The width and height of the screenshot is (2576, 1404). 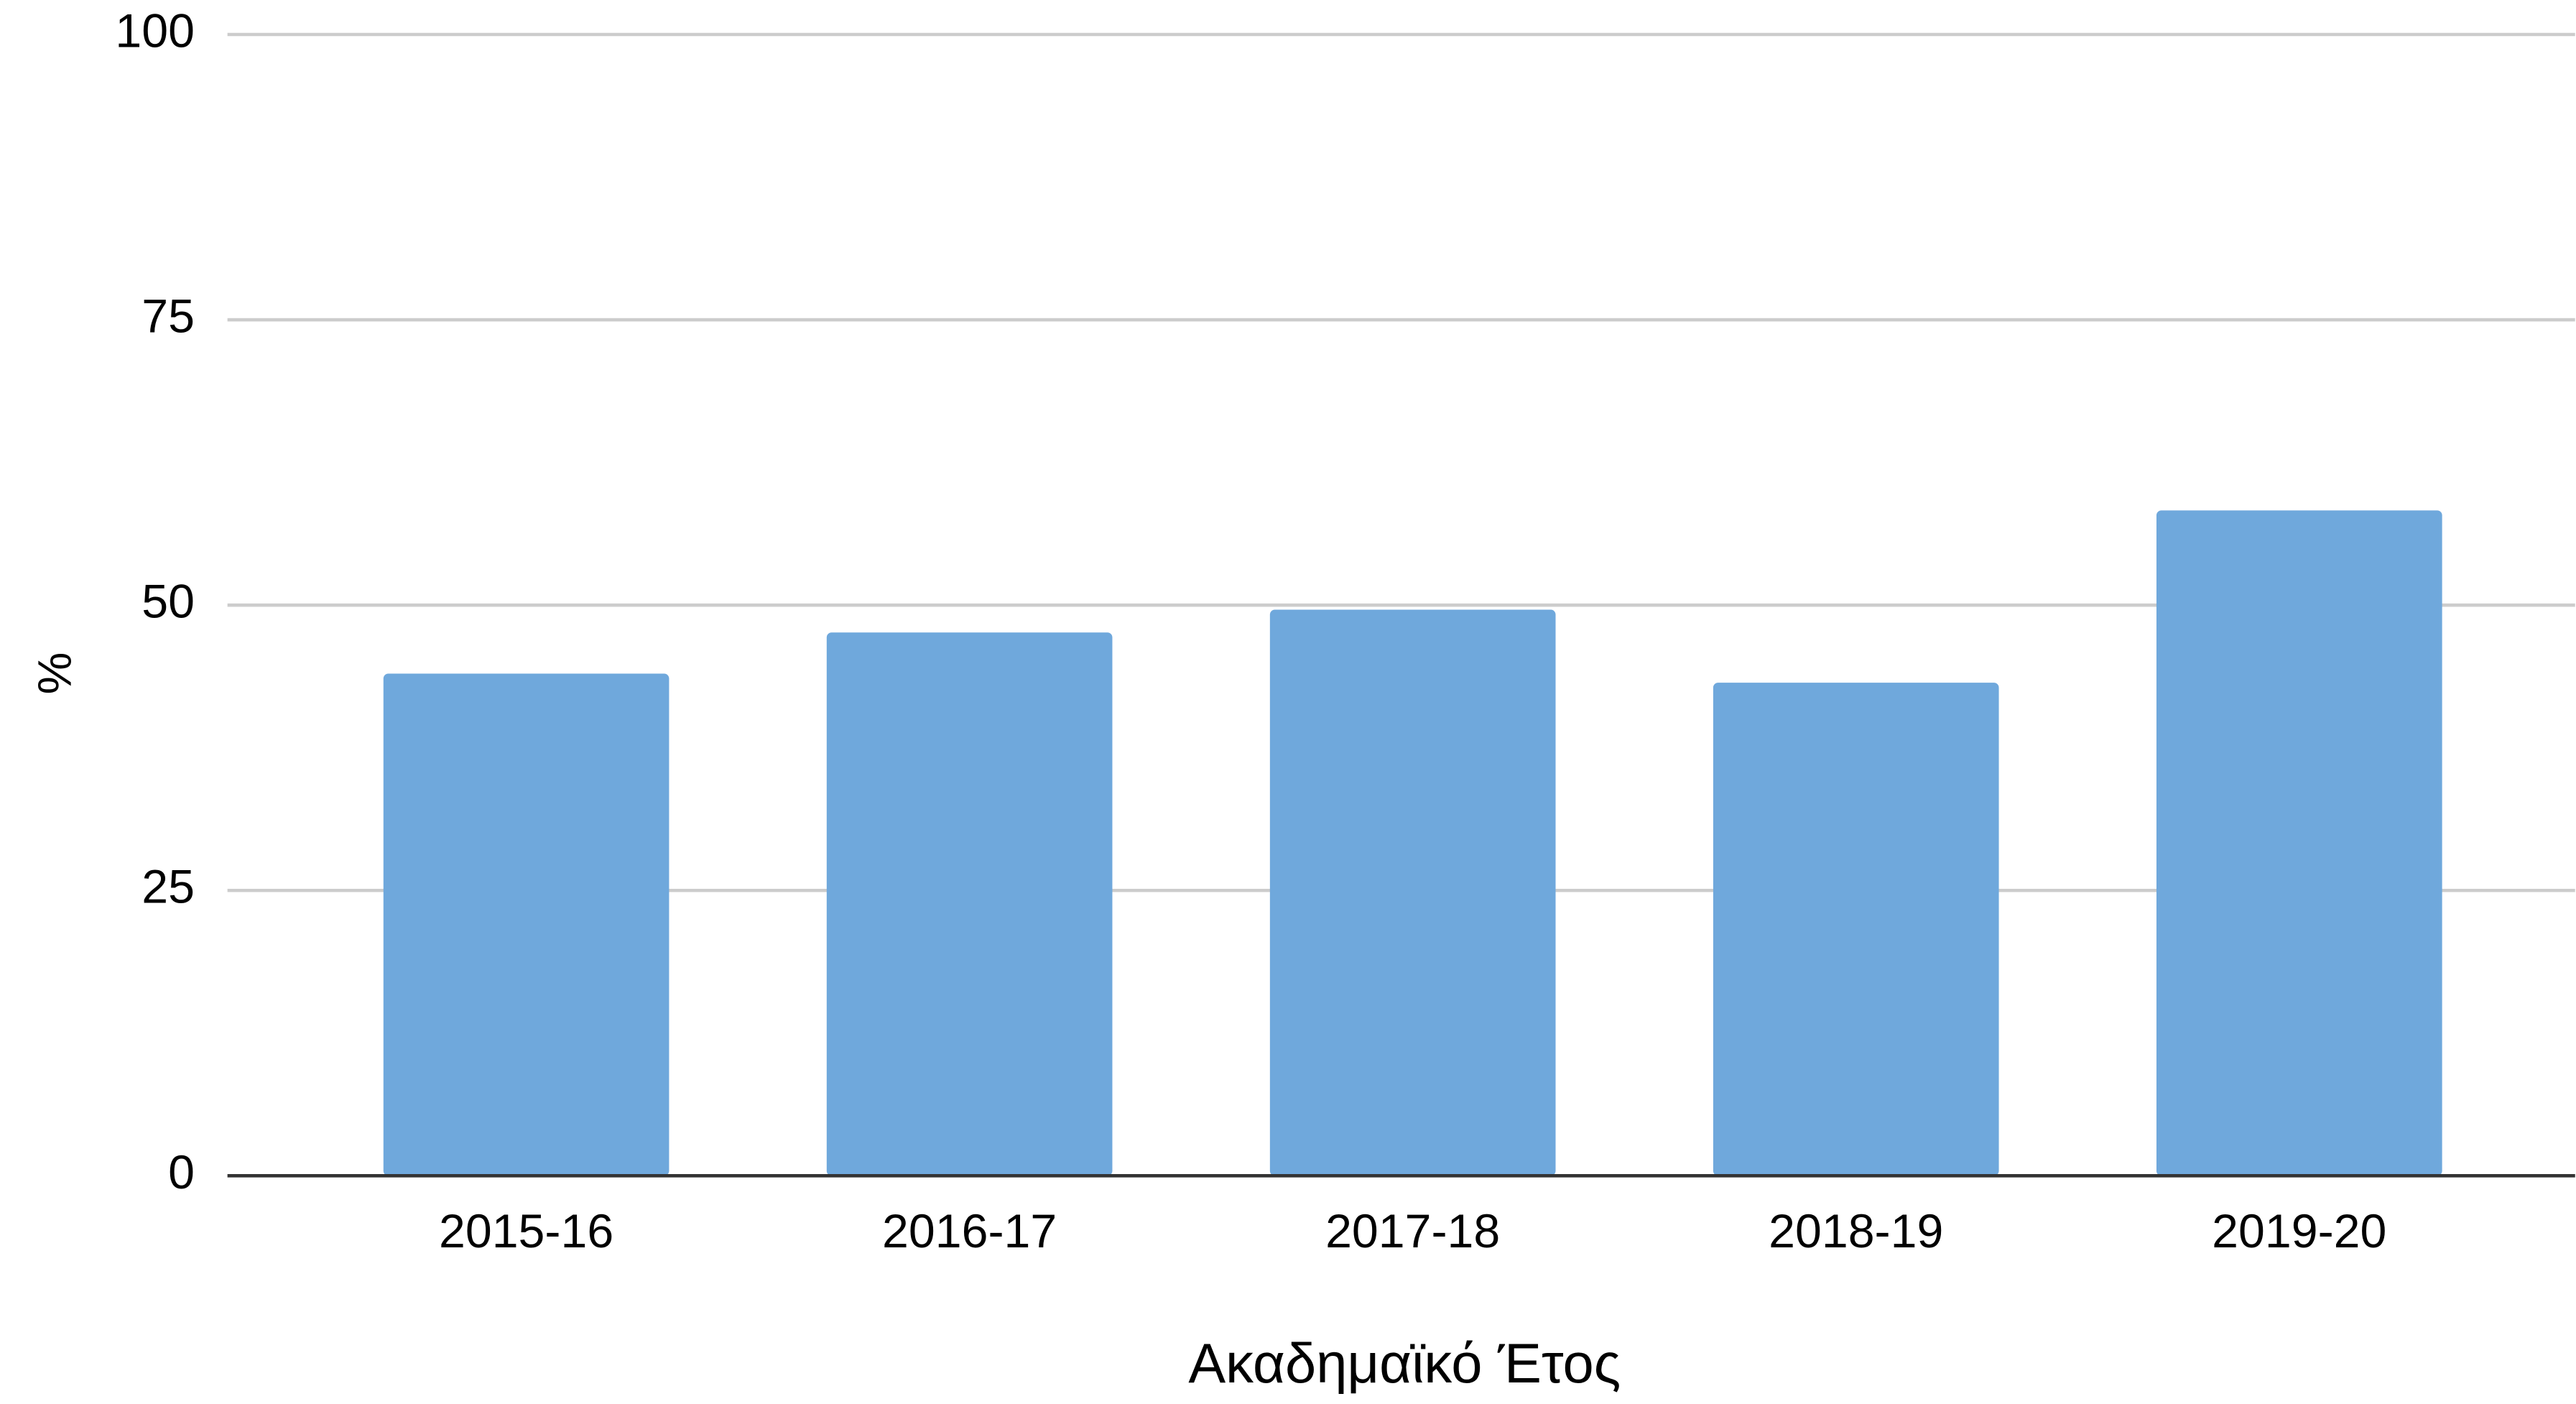 I want to click on y-tick-label: 50, so click(x=168, y=602).